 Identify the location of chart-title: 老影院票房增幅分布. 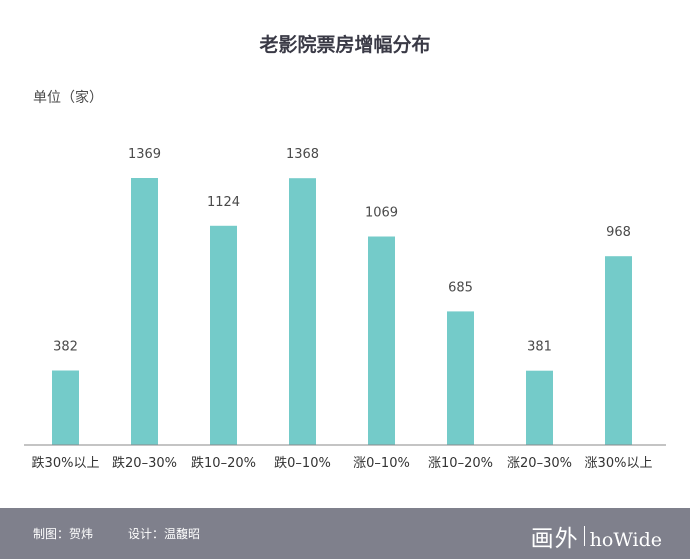
(345, 45).